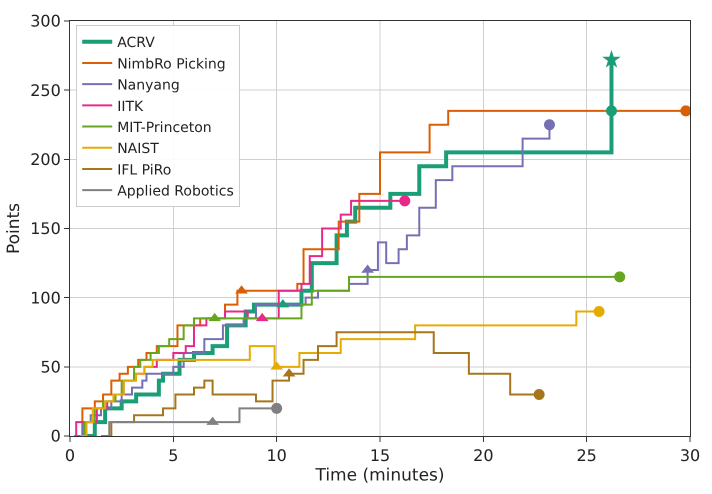 This screenshot has height=494, width=712. I want to click on legend-label: IITK, so click(130, 106).